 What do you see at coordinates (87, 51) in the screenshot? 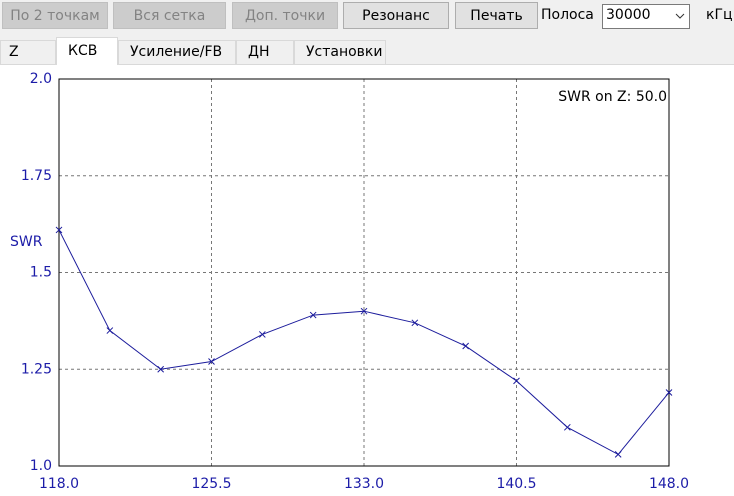
I see `tab: КСВ` at bounding box center [87, 51].